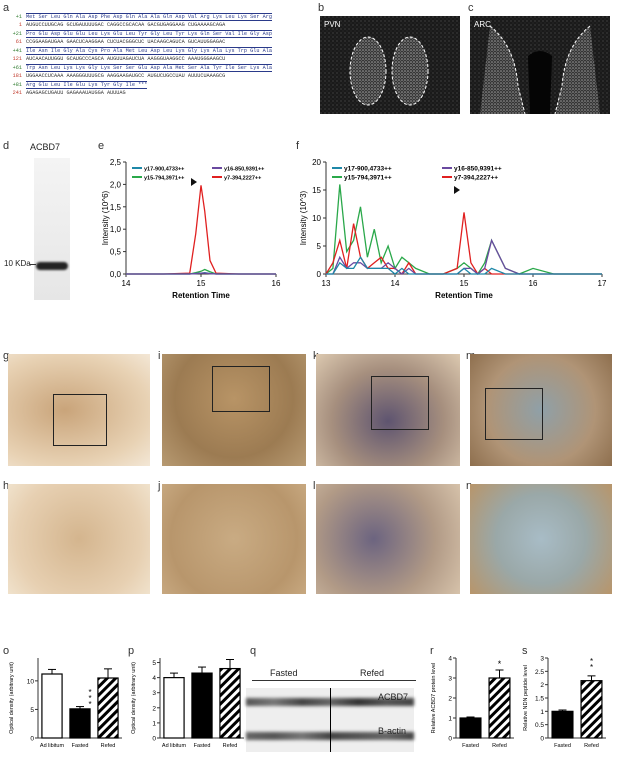 This screenshot has width=617, height=760. What do you see at coordinates (330, 720) in the screenshot?
I see `blot-q-panel` at bounding box center [330, 720].